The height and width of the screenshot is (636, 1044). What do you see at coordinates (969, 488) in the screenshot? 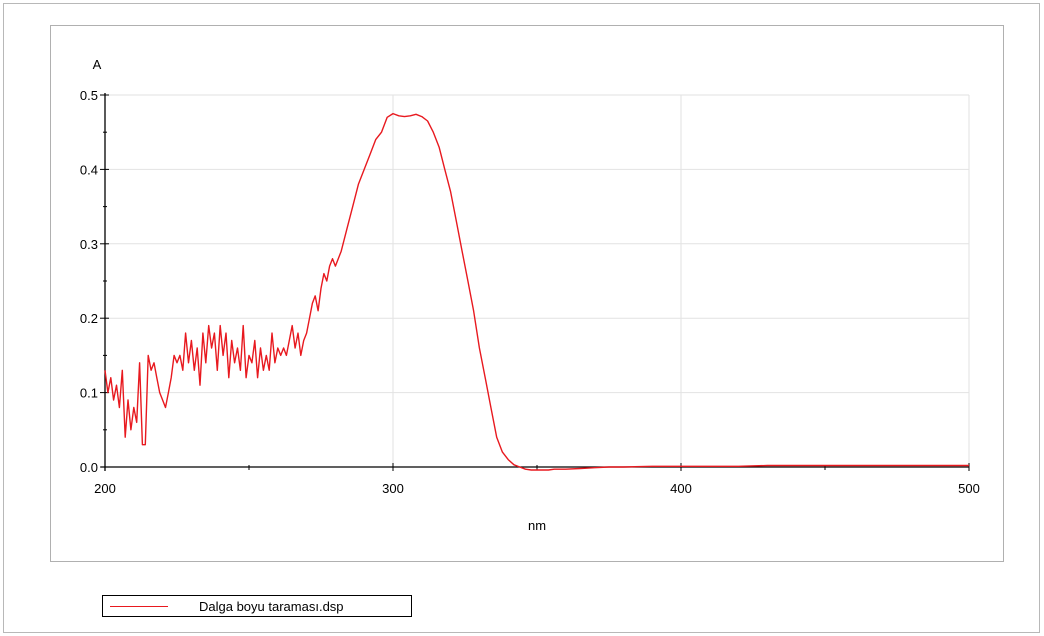
I see `x-tick-label: 500` at bounding box center [969, 488].